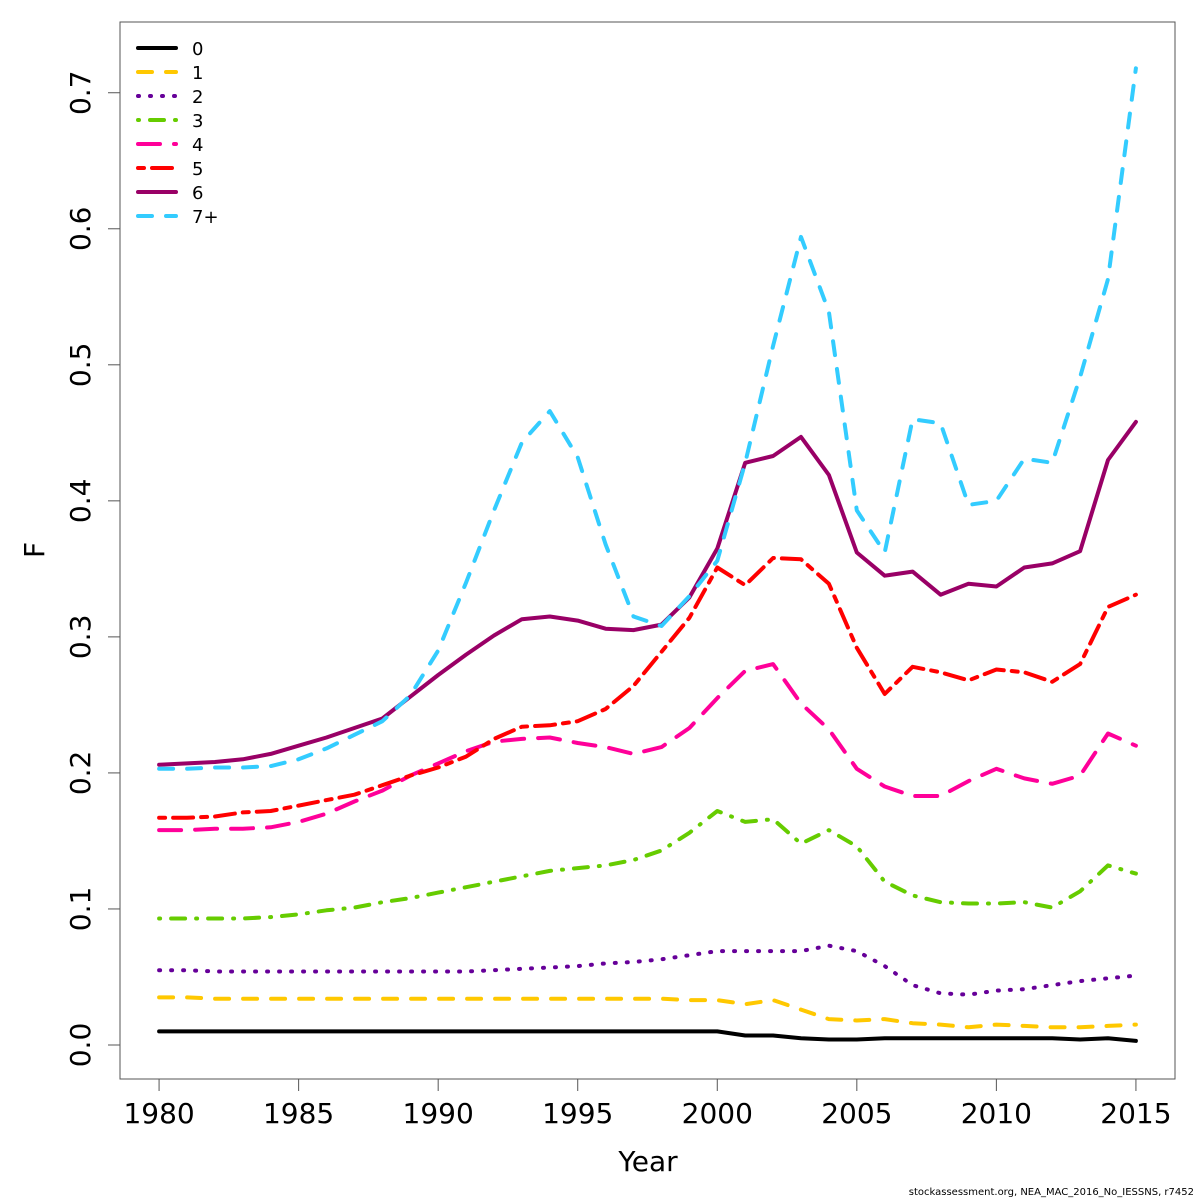 The height and width of the screenshot is (1200, 1200). Describe the element at coordinates (438, 1113) in the screenshot. I see `x-tick-label: 1990` at that location.